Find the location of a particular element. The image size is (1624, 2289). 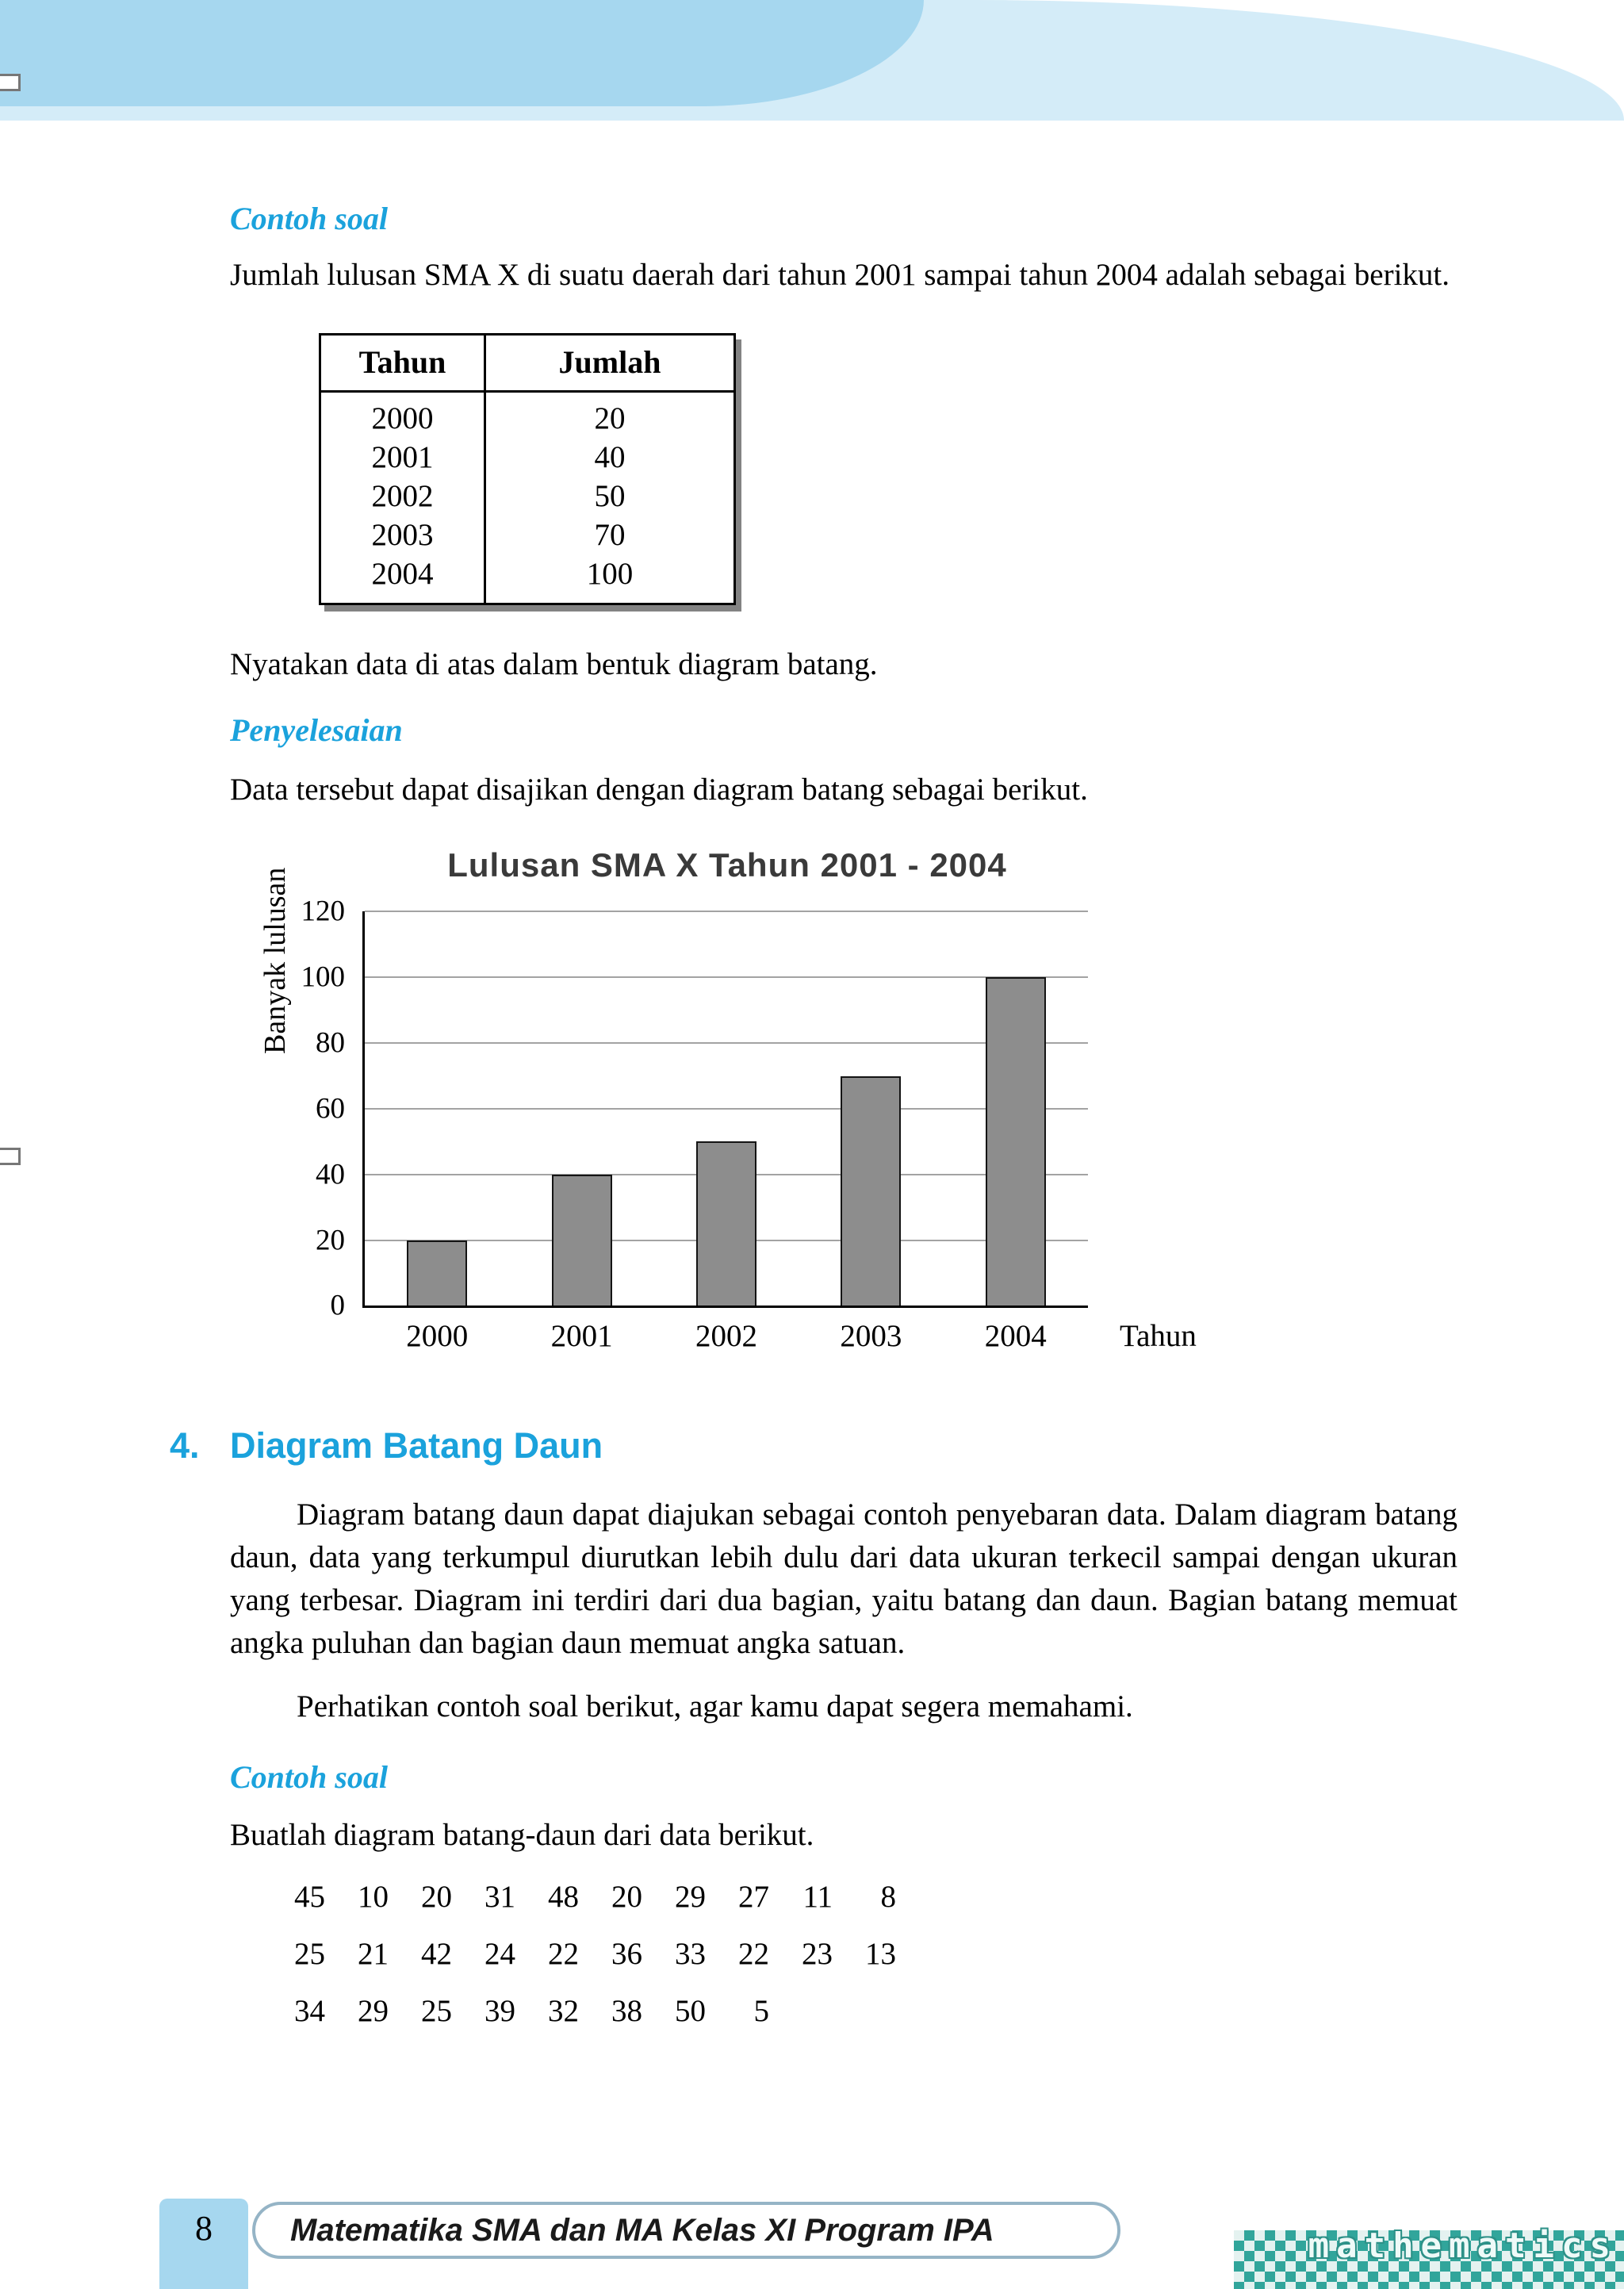

y-tick-label: 80 is located at coordinates (330, 1043).